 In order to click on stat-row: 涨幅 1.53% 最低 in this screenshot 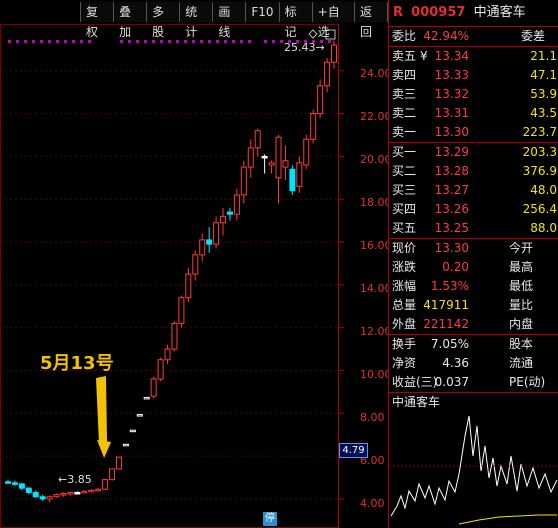, I will do `click(463, 286)`.